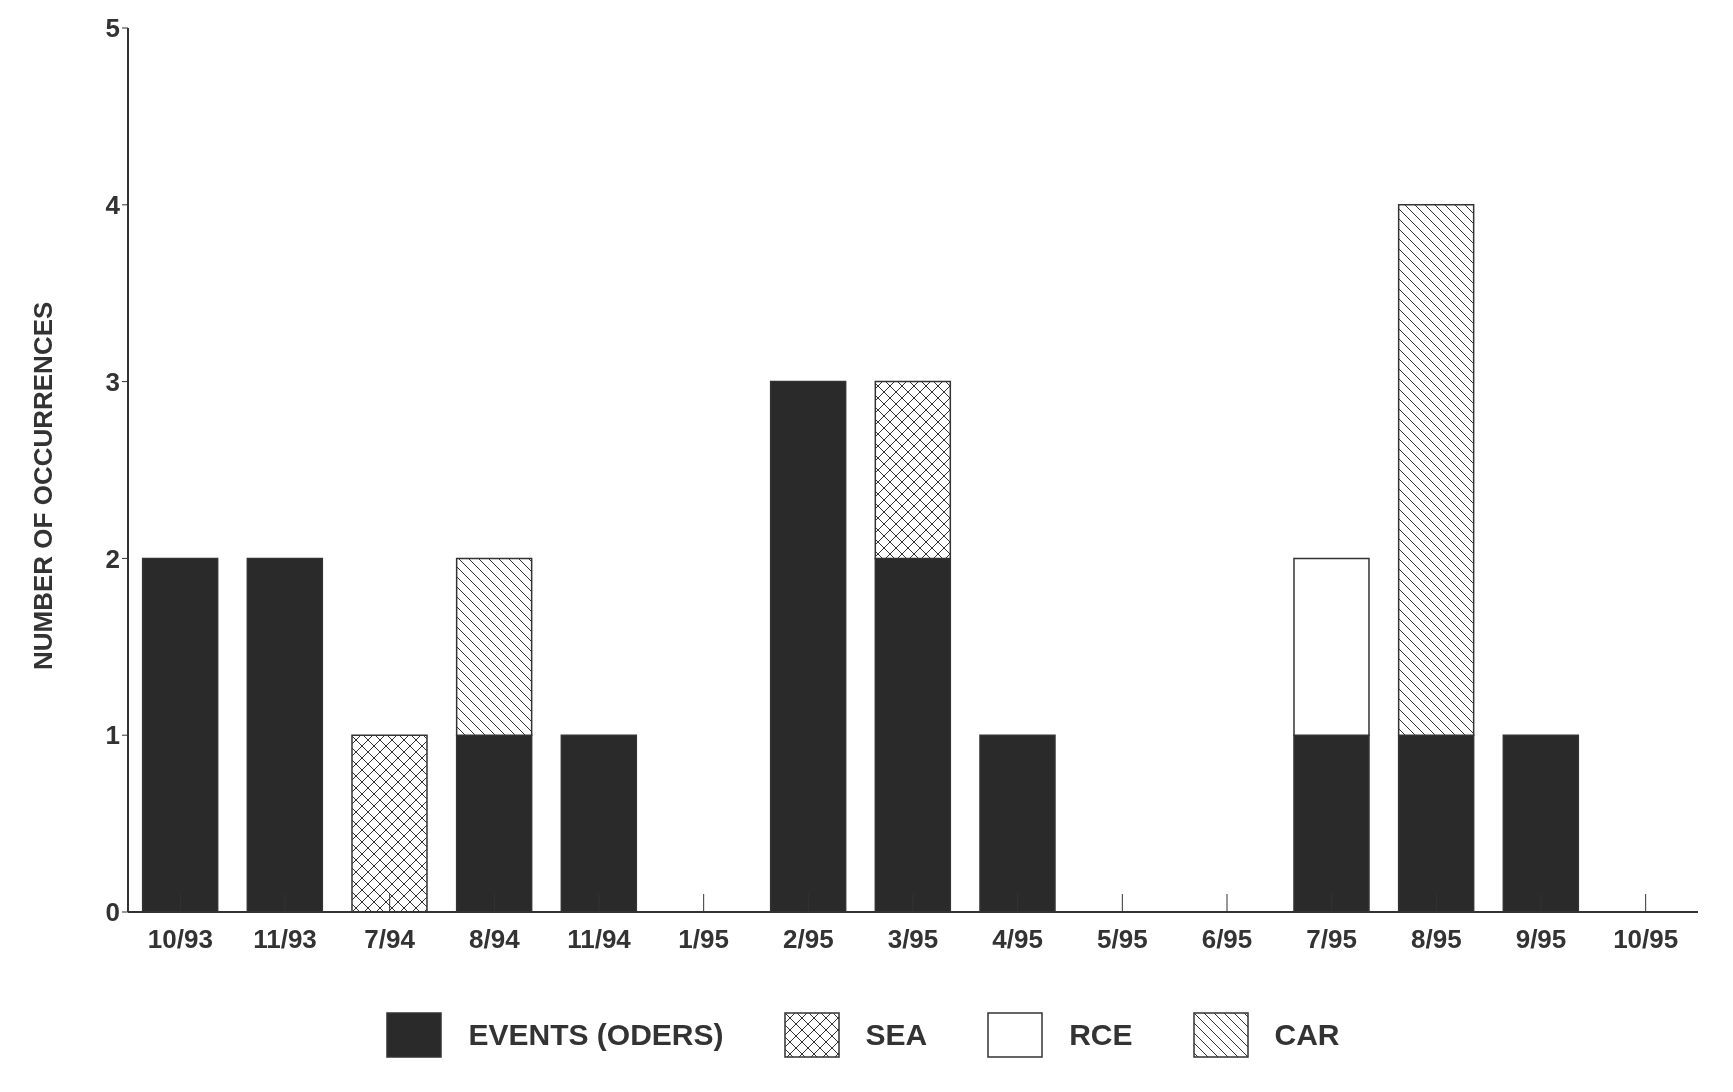 This screenshot has width=1733, height=1092. What do you see at coordinates (285, 939) in the screenshot?
I see `x-tick-label: 11/93` at bounding box center [285, 939].